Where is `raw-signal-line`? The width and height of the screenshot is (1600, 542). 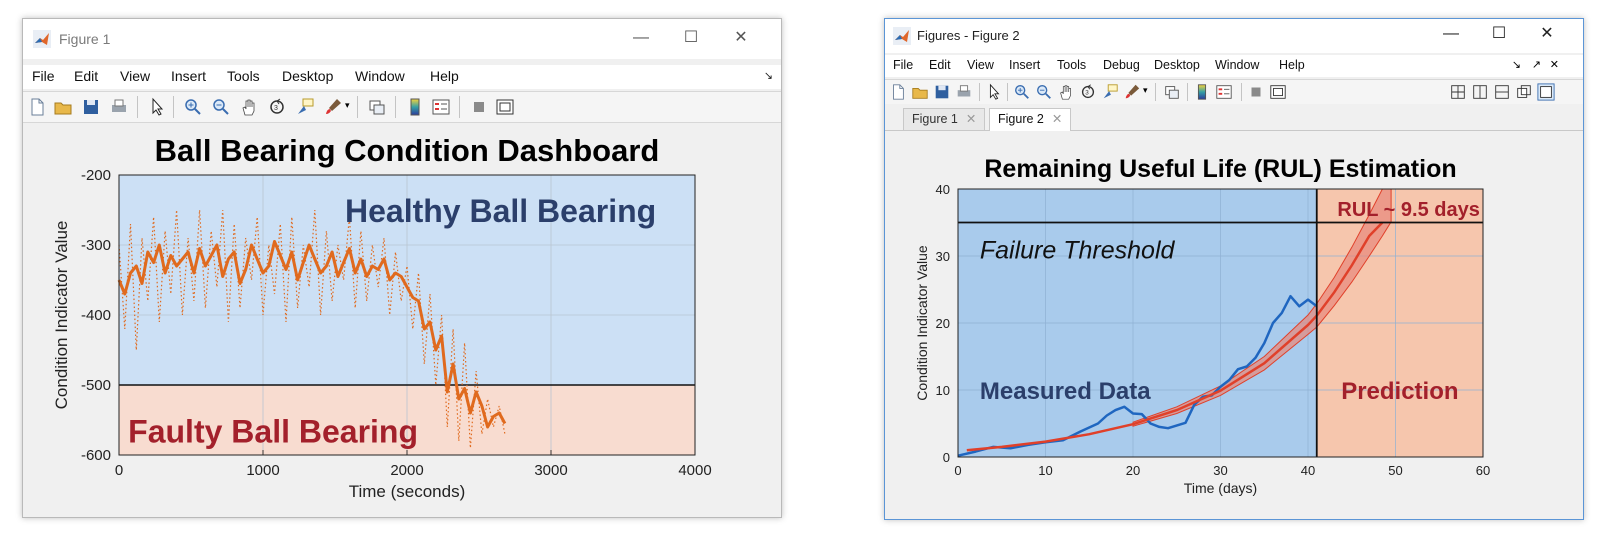 raw-signal-line is located at coordinates (312, 329).